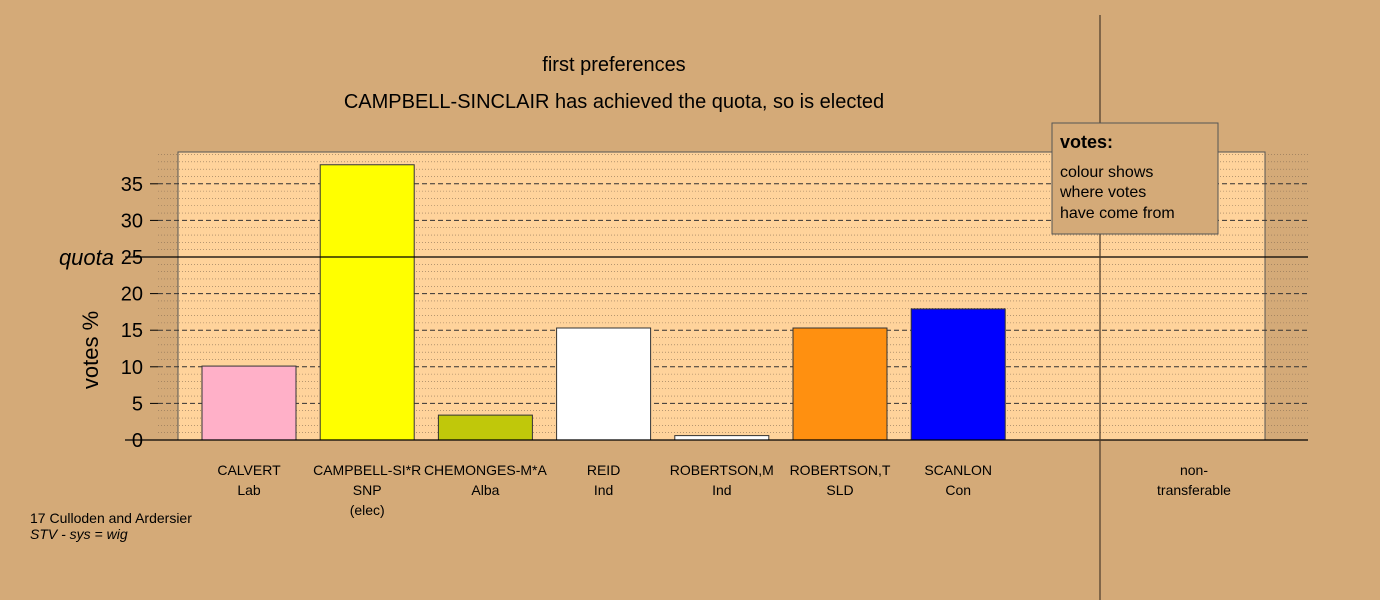 The image size is (1380, 600). Describe the element at coordinates (249, 470) in the screenshot. I see `candidate-name-label: CALVERT` at that location.